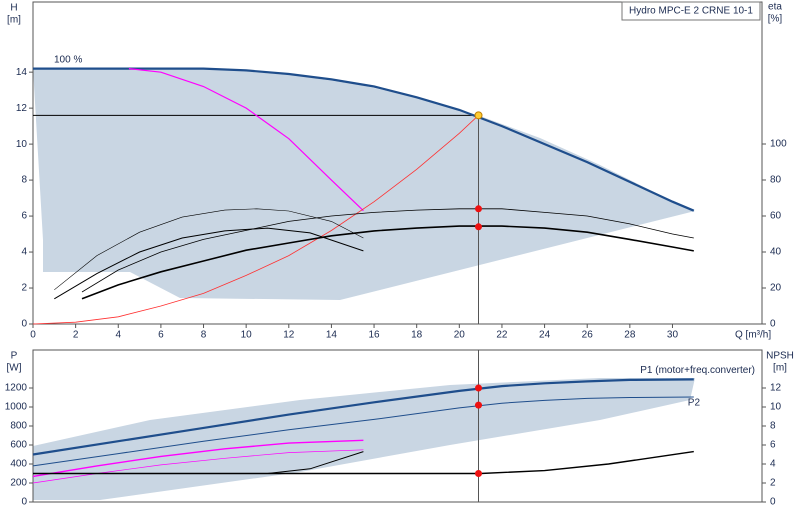 The height and width of the screenshot is (520, 800). What do you see at coordinates (775, 19) in the screenshot?
I see `y2-unit: [%]` at bounding box center [775, 19].